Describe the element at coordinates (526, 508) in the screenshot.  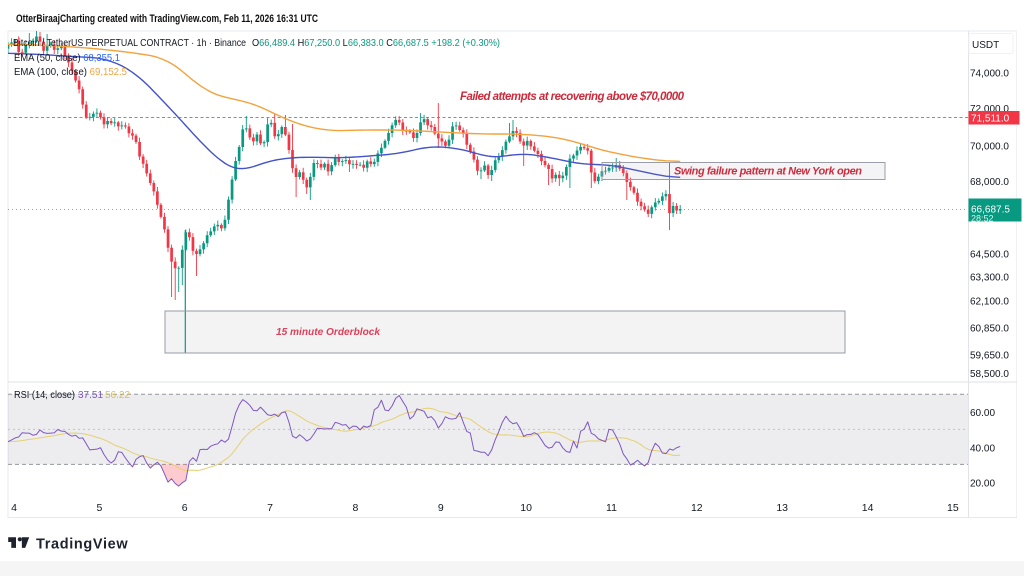
I see `svg-text: 10` at that location.